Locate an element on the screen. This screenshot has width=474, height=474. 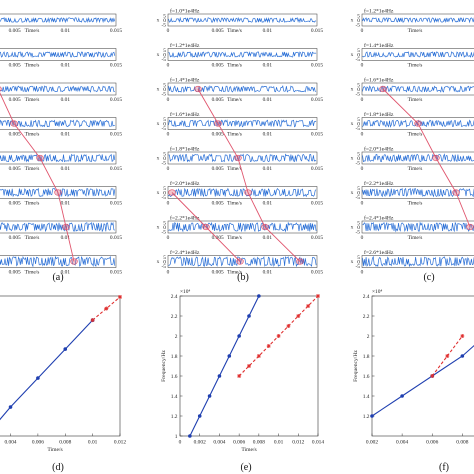
series-line is located at coordinates (224, 366).